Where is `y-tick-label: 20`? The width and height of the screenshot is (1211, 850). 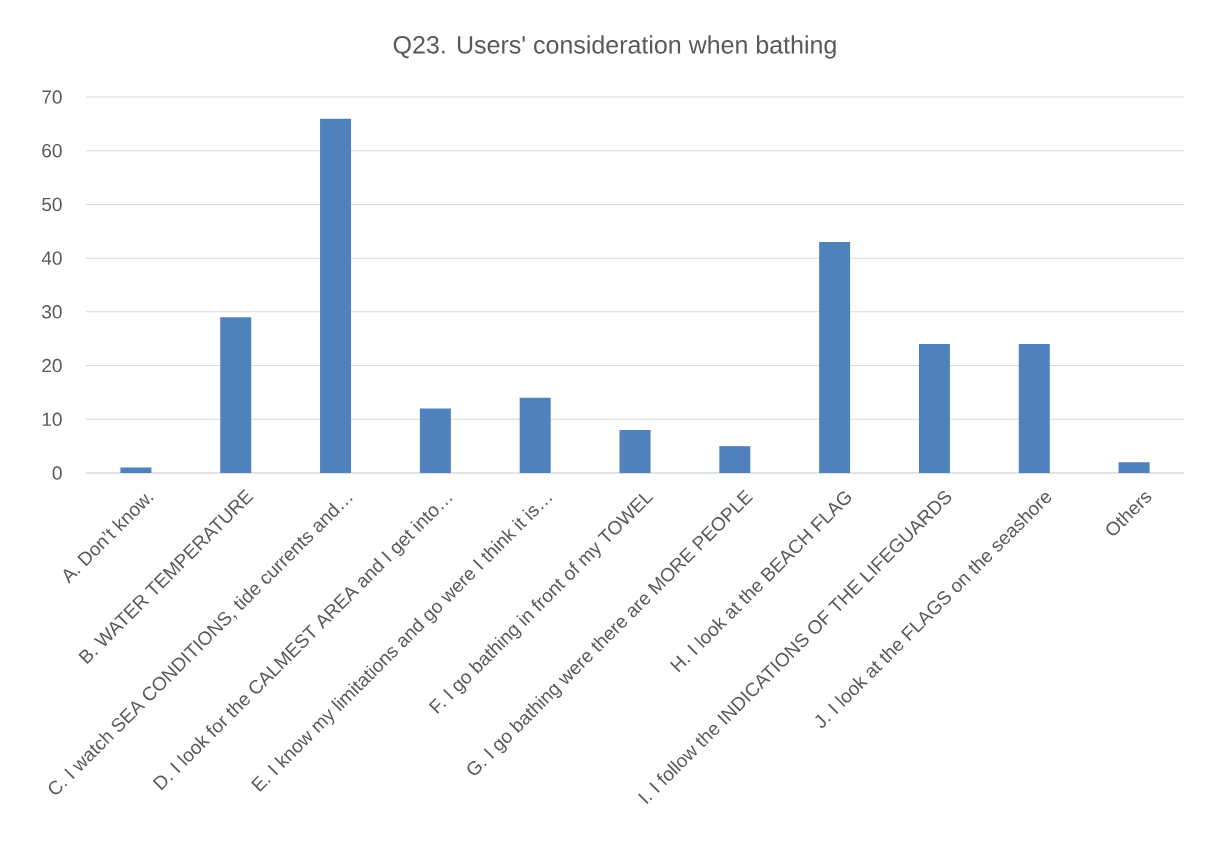
y-tick-label: 20 is located at coordinates (52, 365).